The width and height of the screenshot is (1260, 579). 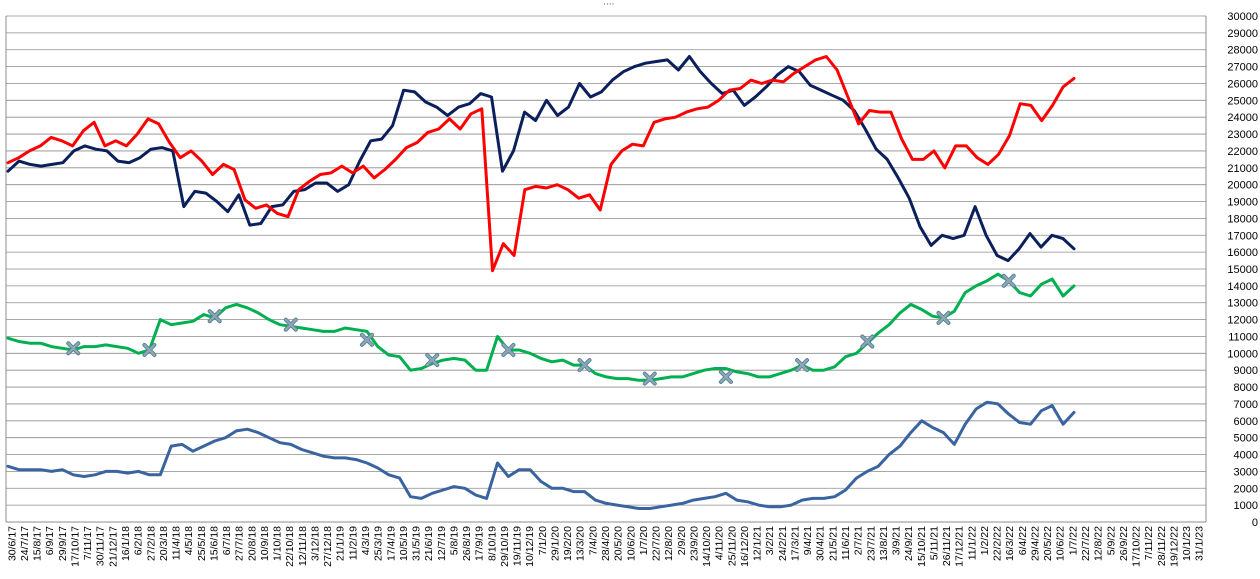 I want to click on y-tick-label: 24000, so click(x=1242, y=118).